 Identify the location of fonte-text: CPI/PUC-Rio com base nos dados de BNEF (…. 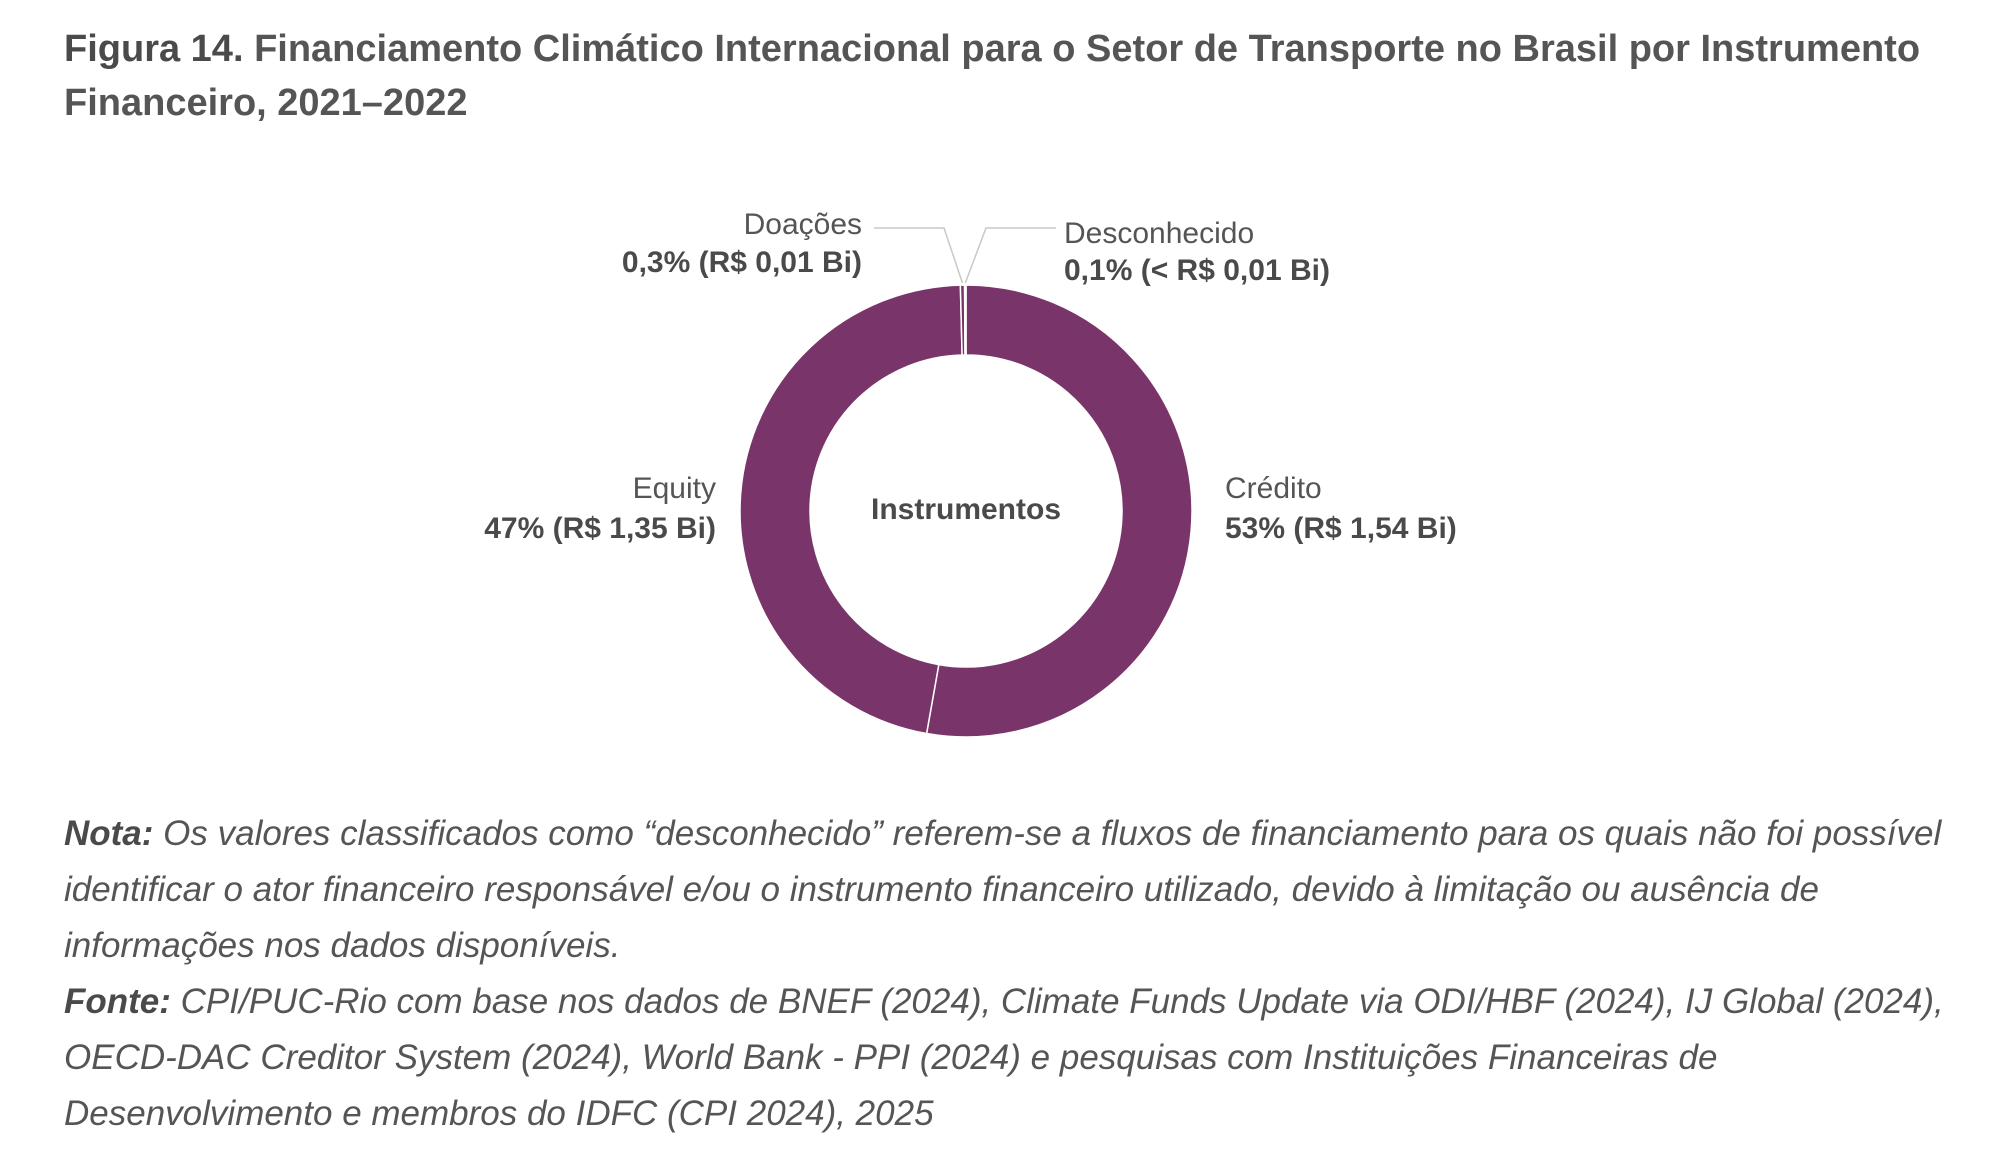
(1004, 1057).